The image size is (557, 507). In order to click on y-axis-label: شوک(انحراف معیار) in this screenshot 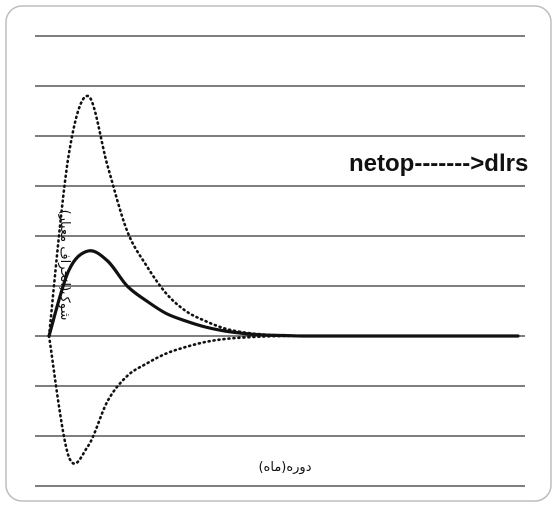, I will do `click(64, 265)`.